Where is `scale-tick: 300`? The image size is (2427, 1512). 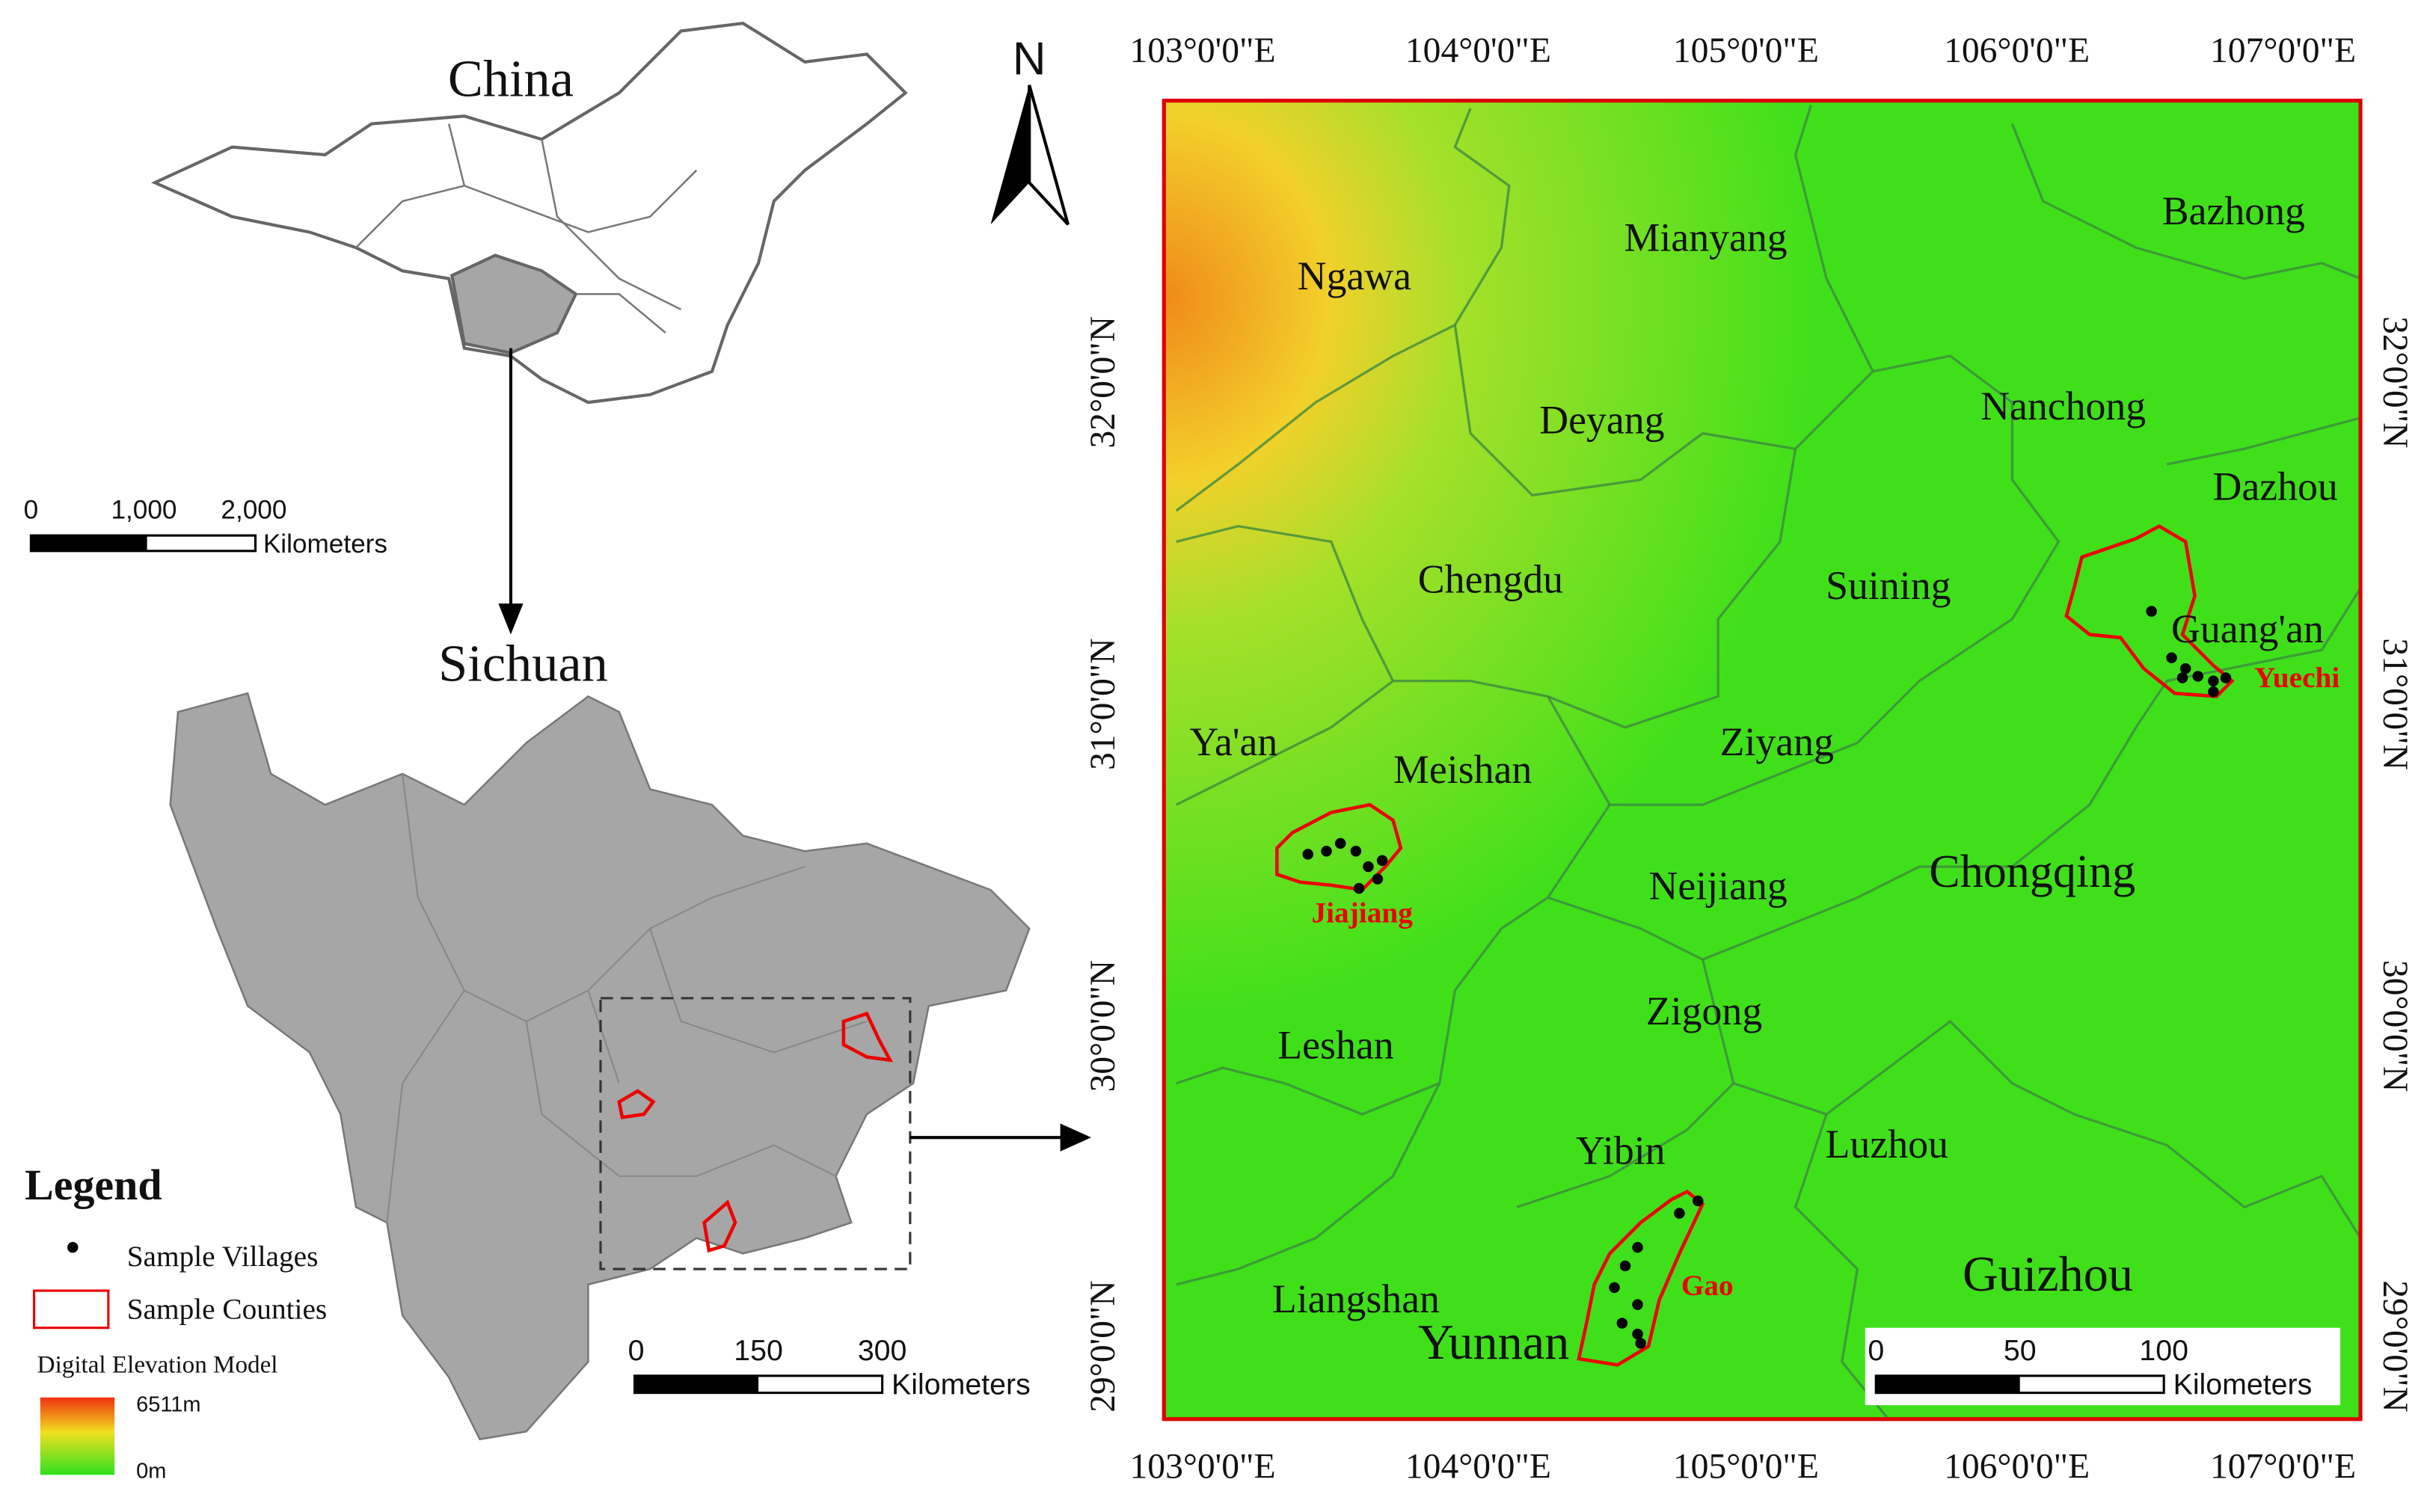
scale-tick: 300 is located at coordinates (883, 1350).